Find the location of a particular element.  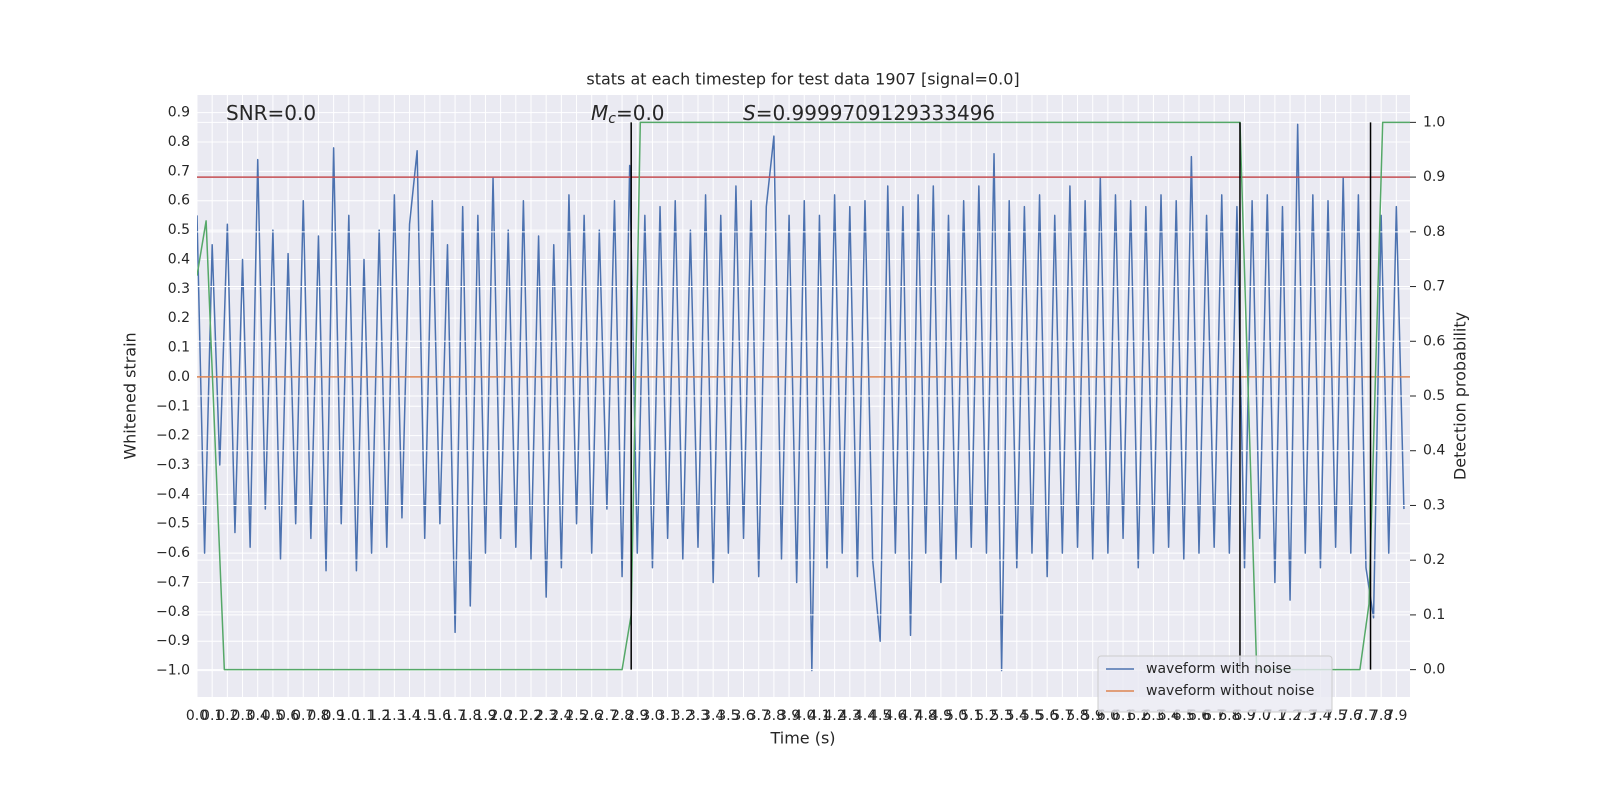

x-tick-label: 5.6 is located at coordinates (1047, 716).